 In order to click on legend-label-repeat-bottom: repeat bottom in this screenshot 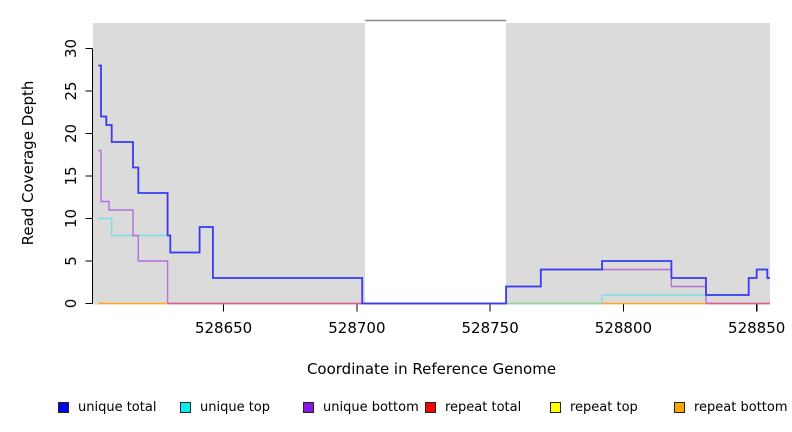, I will do `click(741, 407)`.